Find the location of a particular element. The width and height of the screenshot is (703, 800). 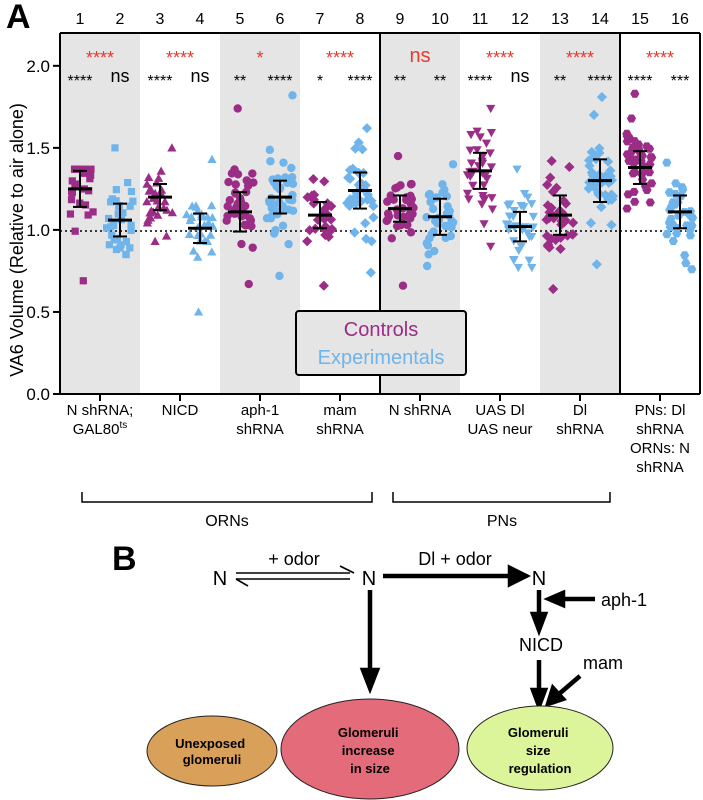

column-number: 2 is located at coordinates (120, 19).